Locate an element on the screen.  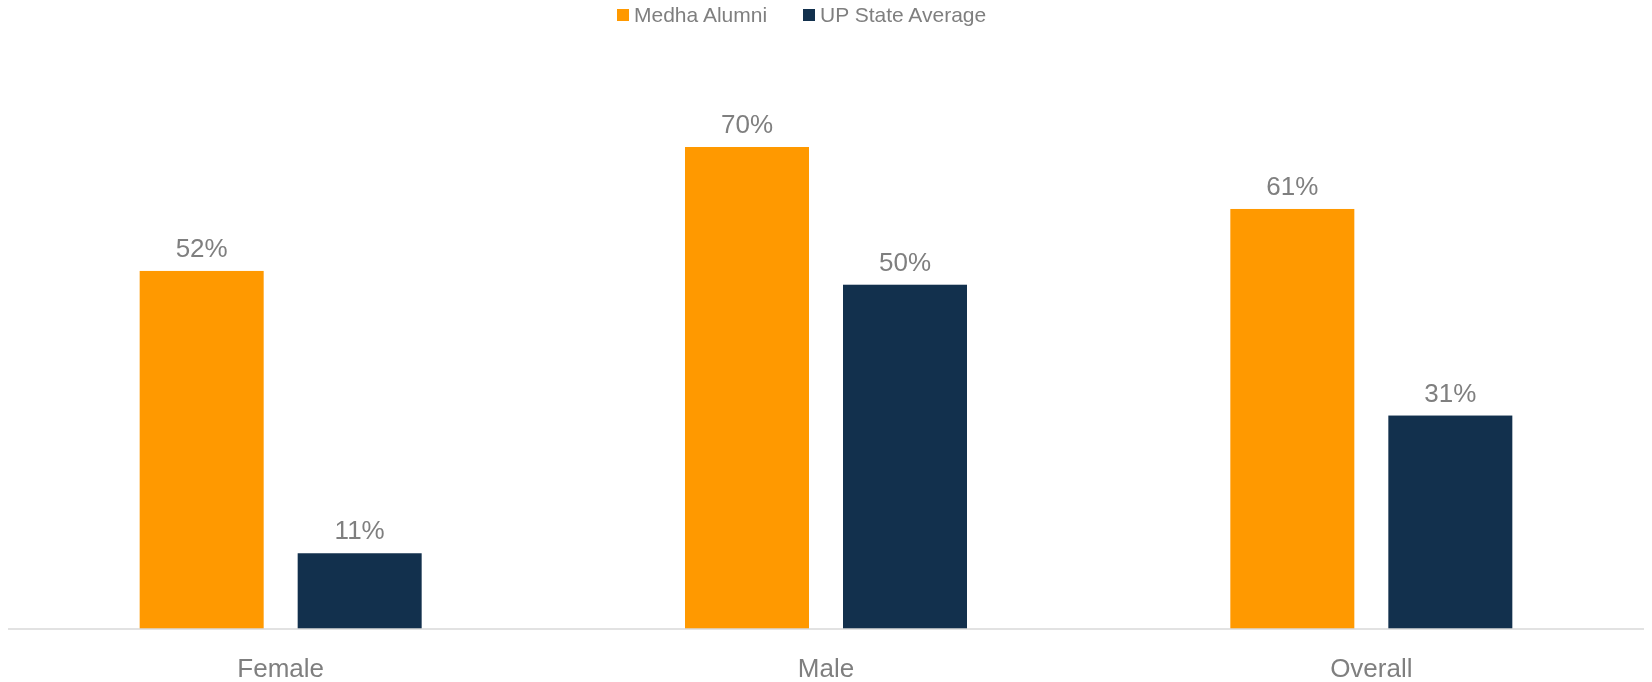
data-label: 70% is located at coordinates (747, 124).